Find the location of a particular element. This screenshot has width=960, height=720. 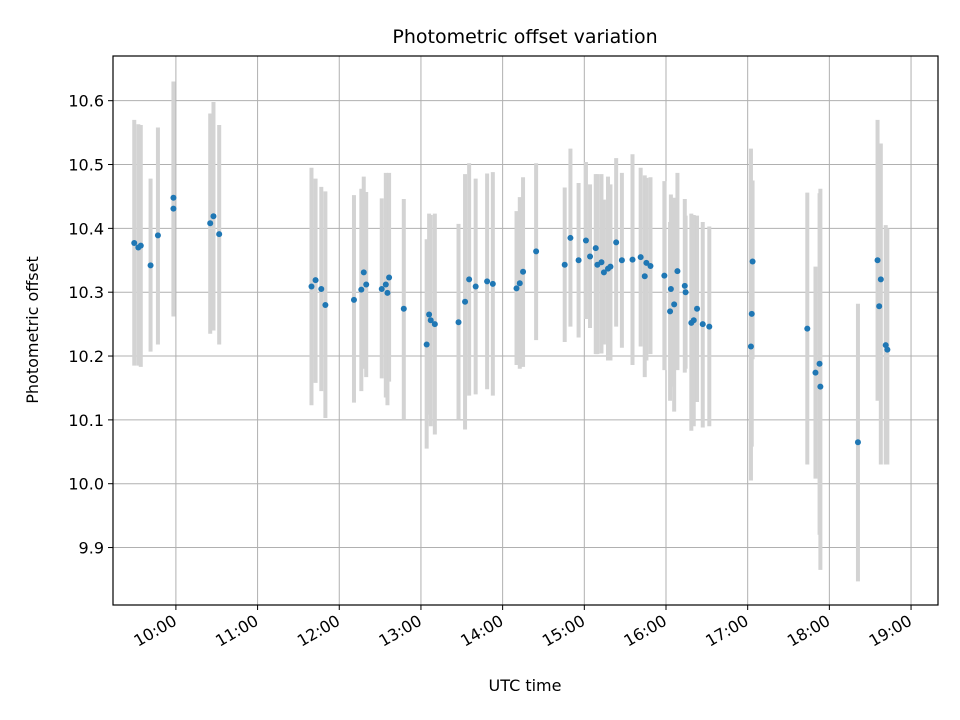

x-tick-label: 12:00 is located at coordinates (318, 631).